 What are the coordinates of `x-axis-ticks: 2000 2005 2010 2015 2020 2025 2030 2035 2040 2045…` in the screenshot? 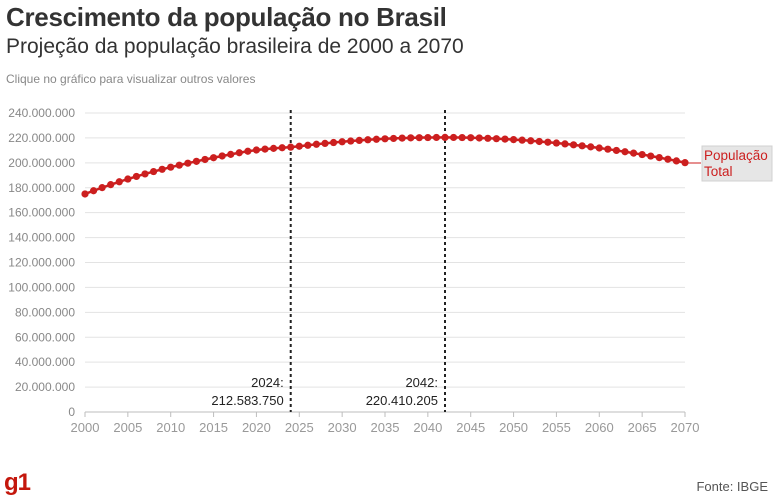 It's located at (385, 423).